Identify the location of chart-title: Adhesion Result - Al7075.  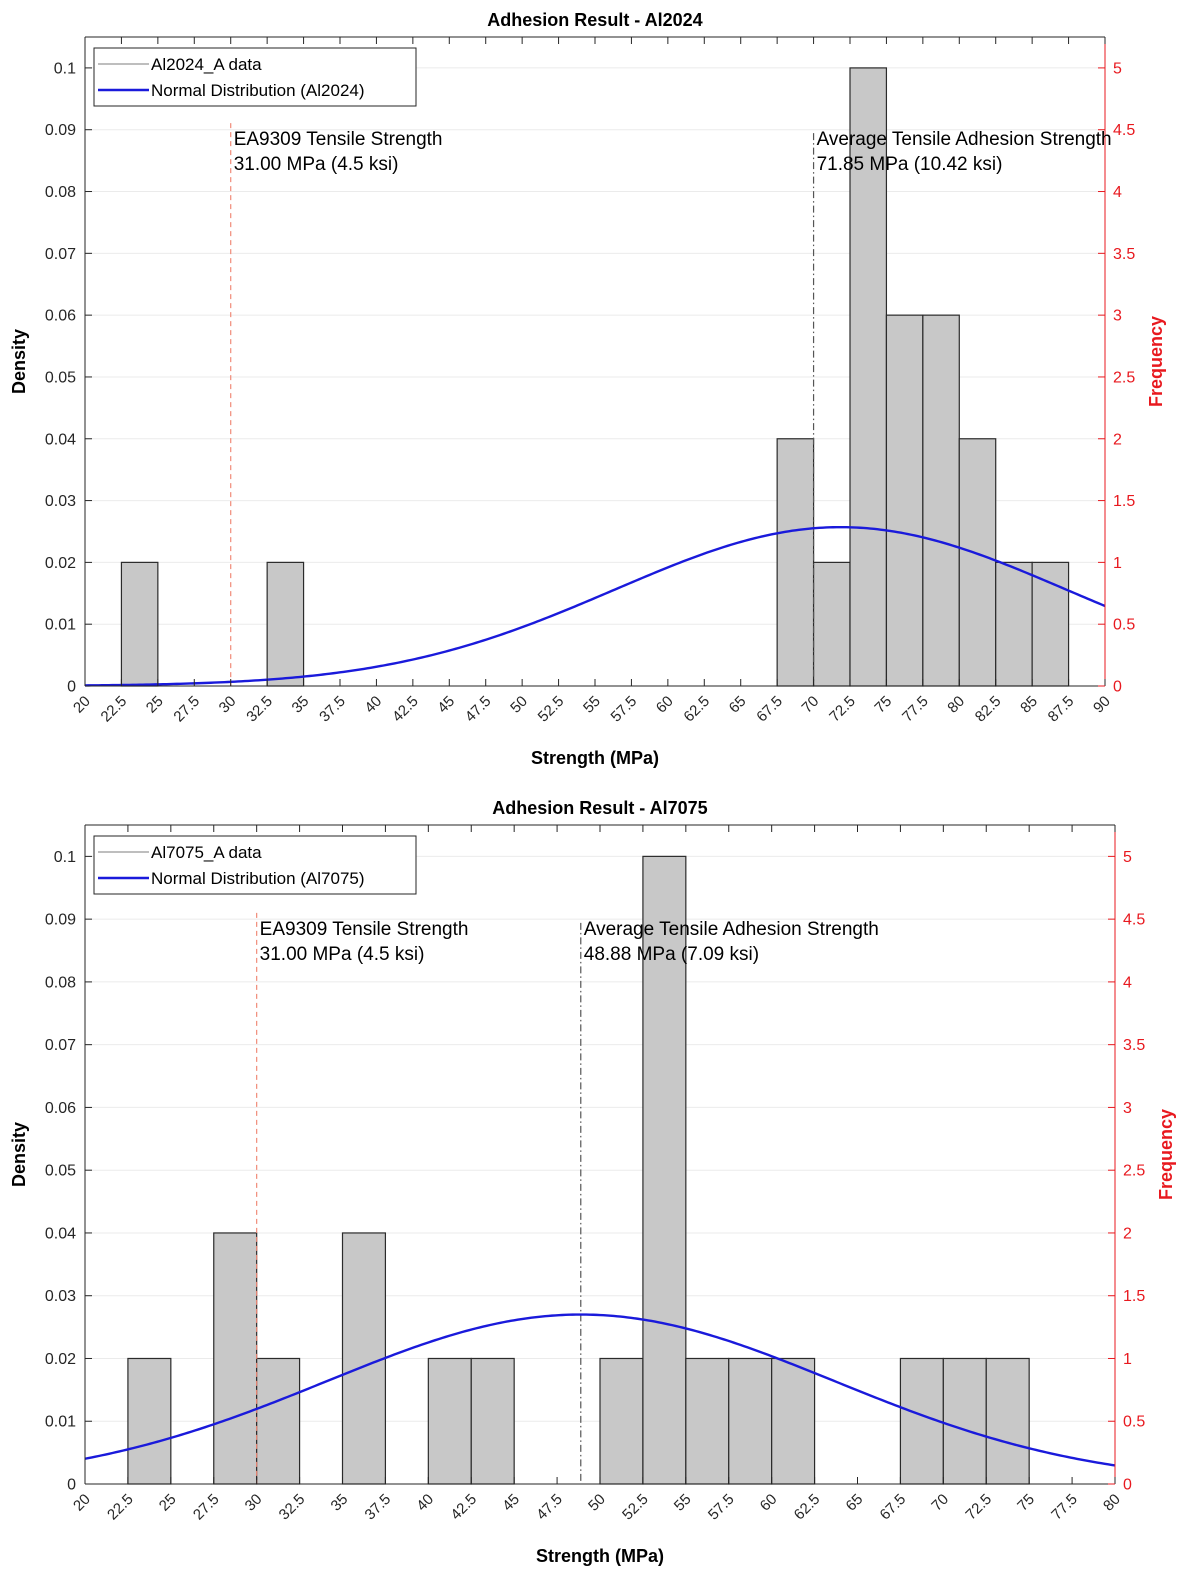
(599, 808).